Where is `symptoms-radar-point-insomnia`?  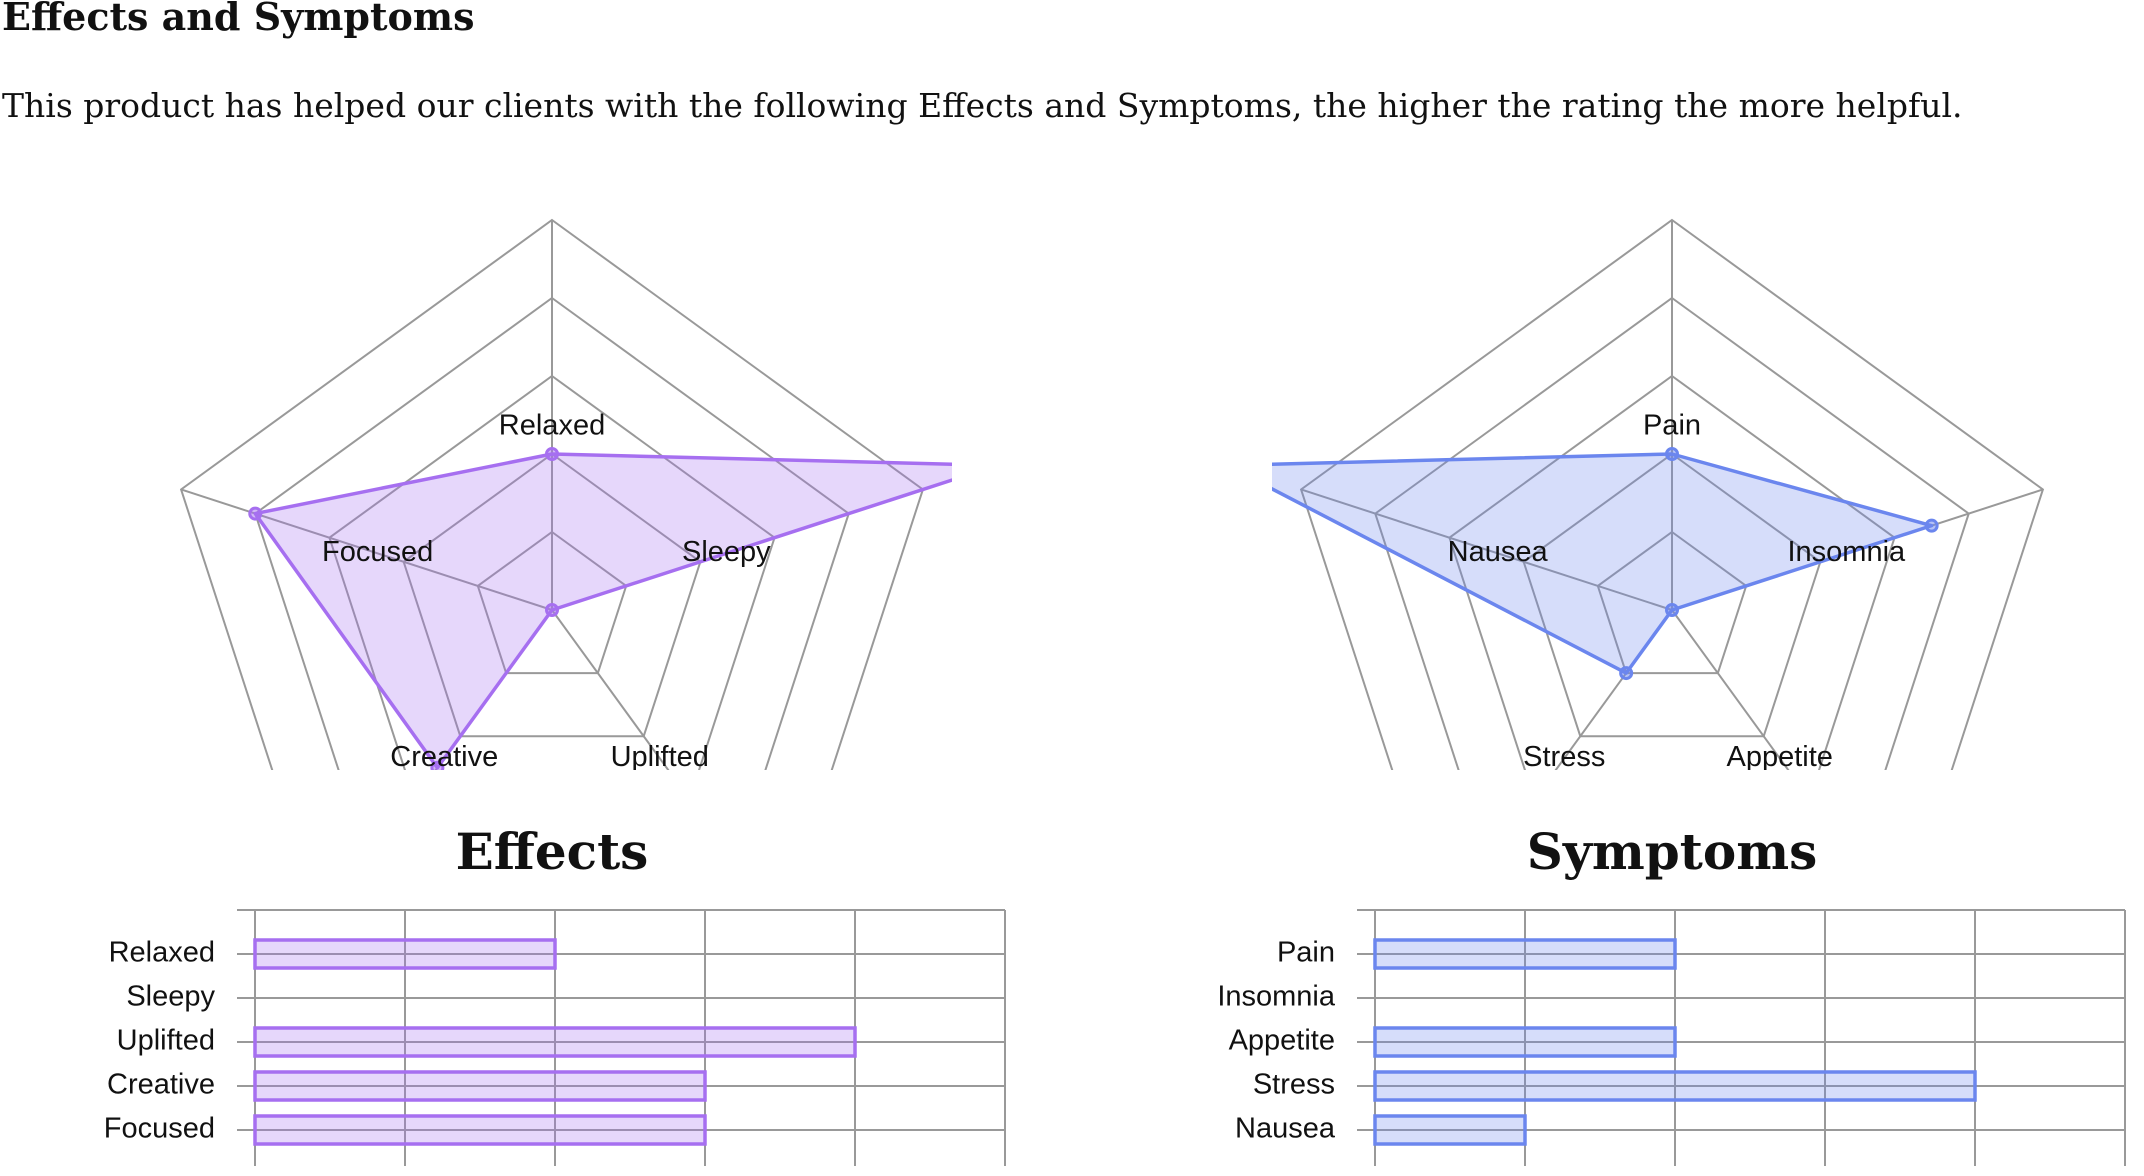 symptoms-radar-point-insomnia is located at coordinates (1931, 525).